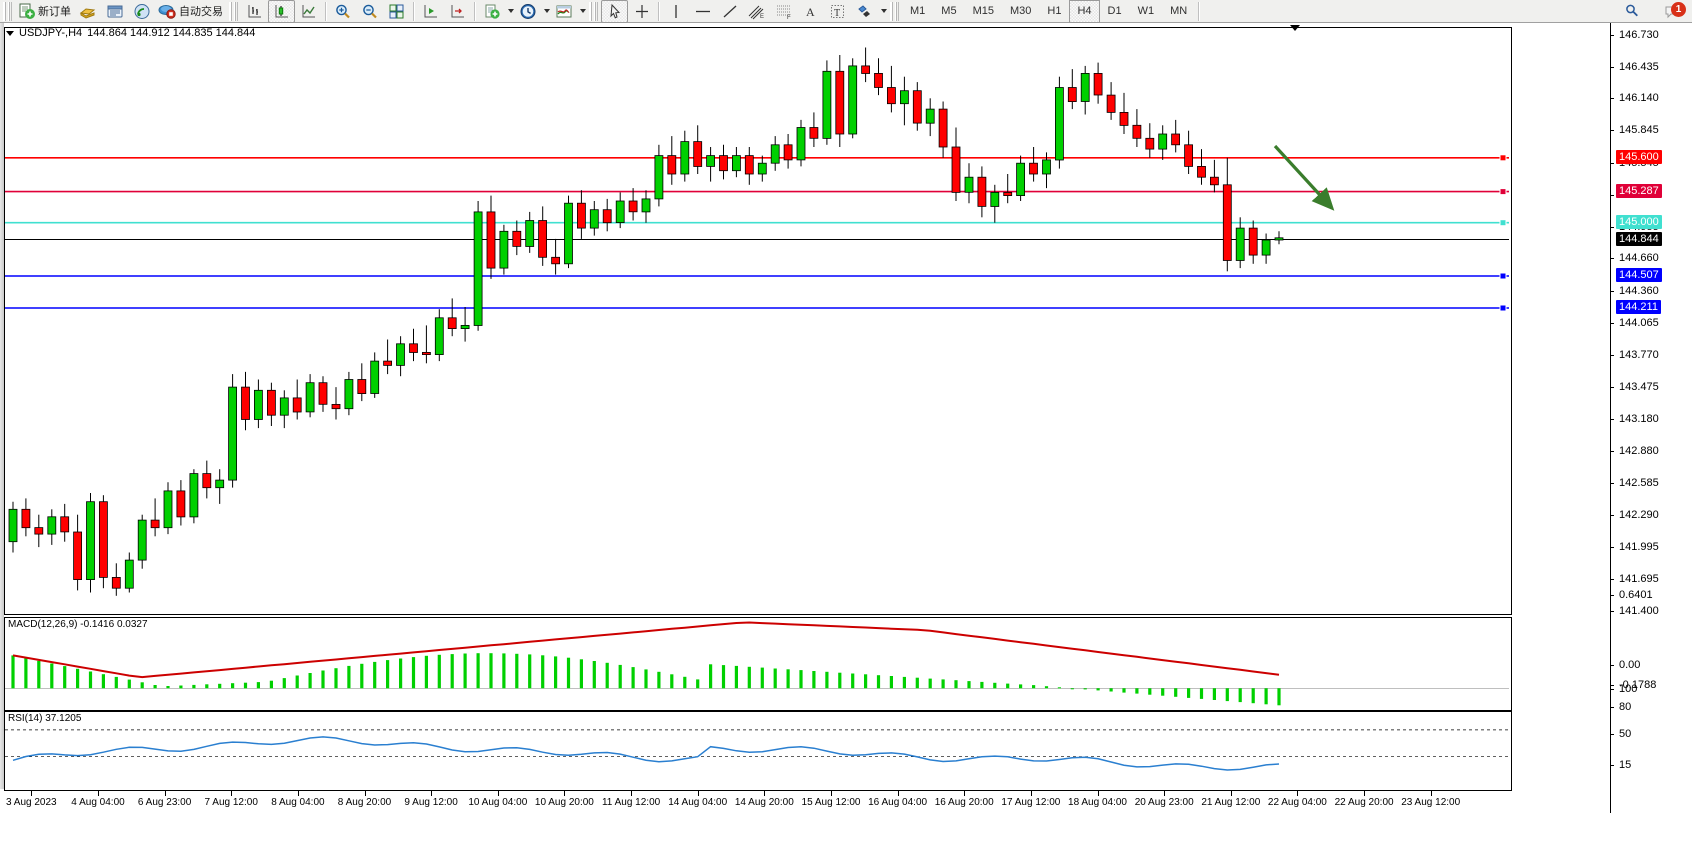  Describe the element at coordinates (1084, 11) in the screenshot. I see `timeframe-h4: H4` at that location.